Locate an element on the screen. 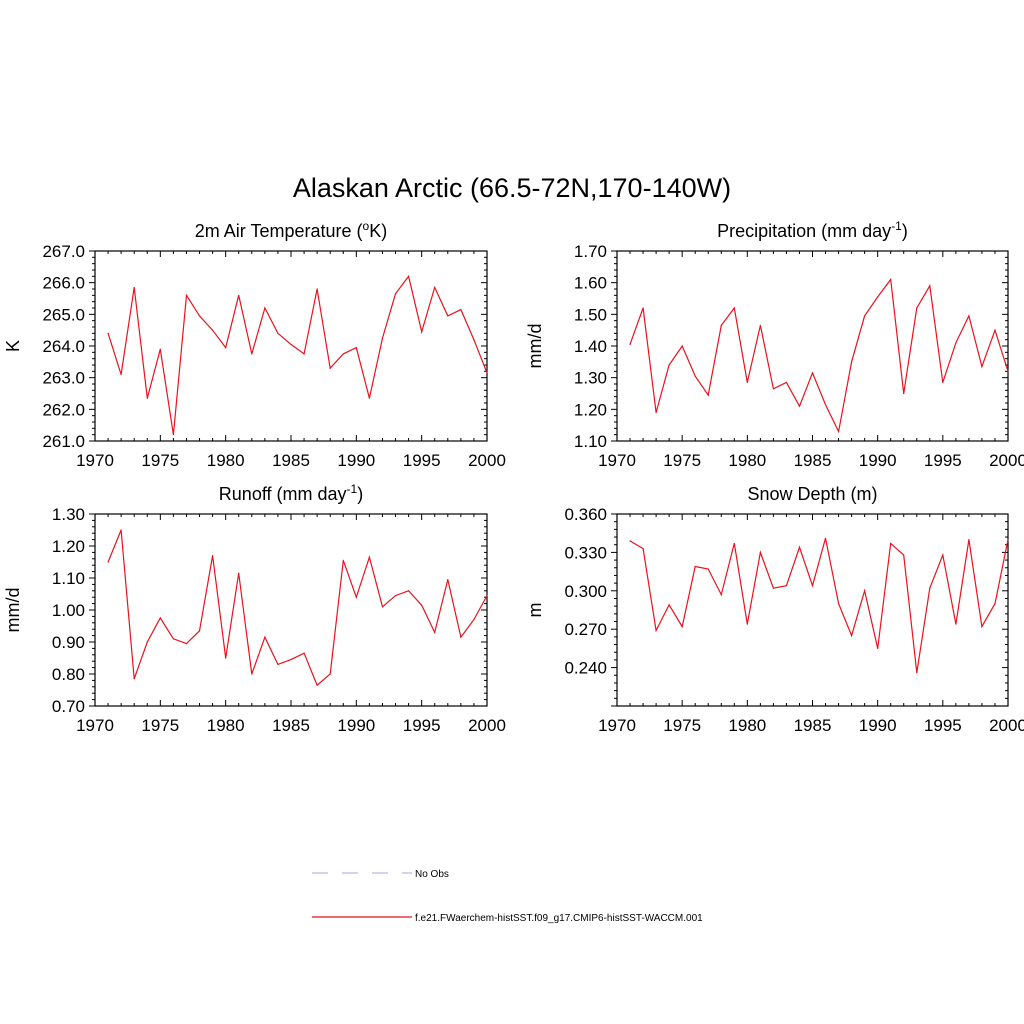  y-axis-label: m is located at coordinates (535, 610).